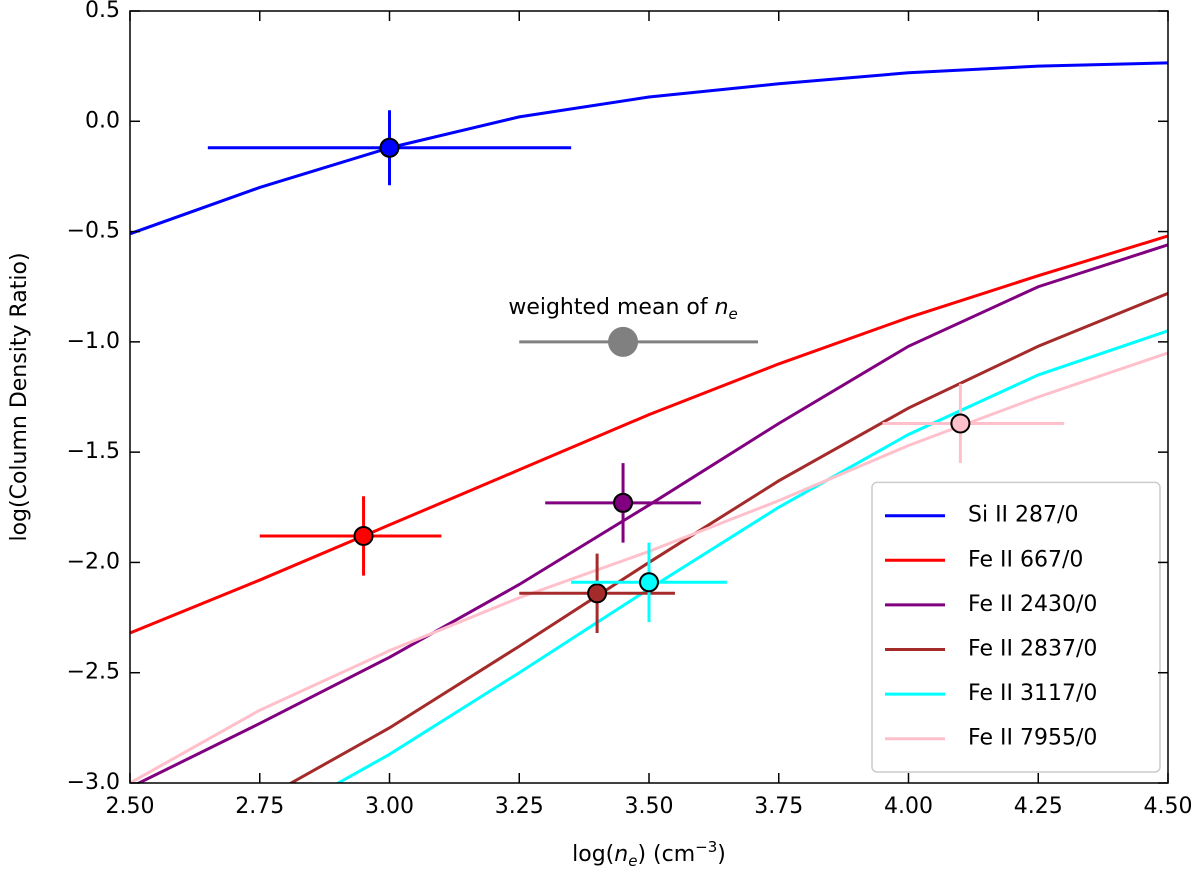 Image resolution: width=1200 pixels, height=875 pixels. I want to click on mean-point, so click(623, 341).